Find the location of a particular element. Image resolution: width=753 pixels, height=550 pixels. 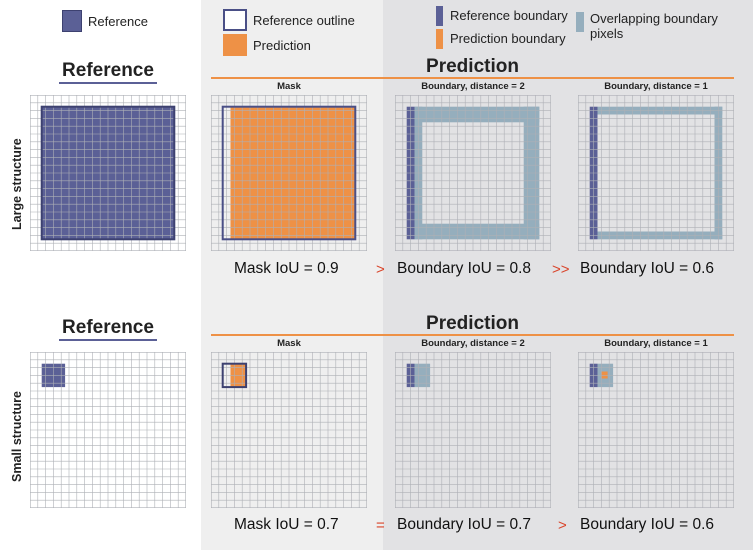

reference-title-small: Reference is located at coordinates (108, 327).